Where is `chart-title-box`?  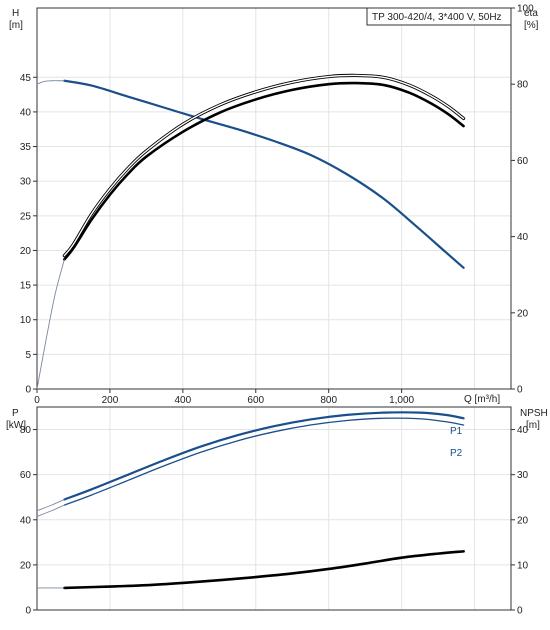
chart-title-box is located at coordinates (439, 16).